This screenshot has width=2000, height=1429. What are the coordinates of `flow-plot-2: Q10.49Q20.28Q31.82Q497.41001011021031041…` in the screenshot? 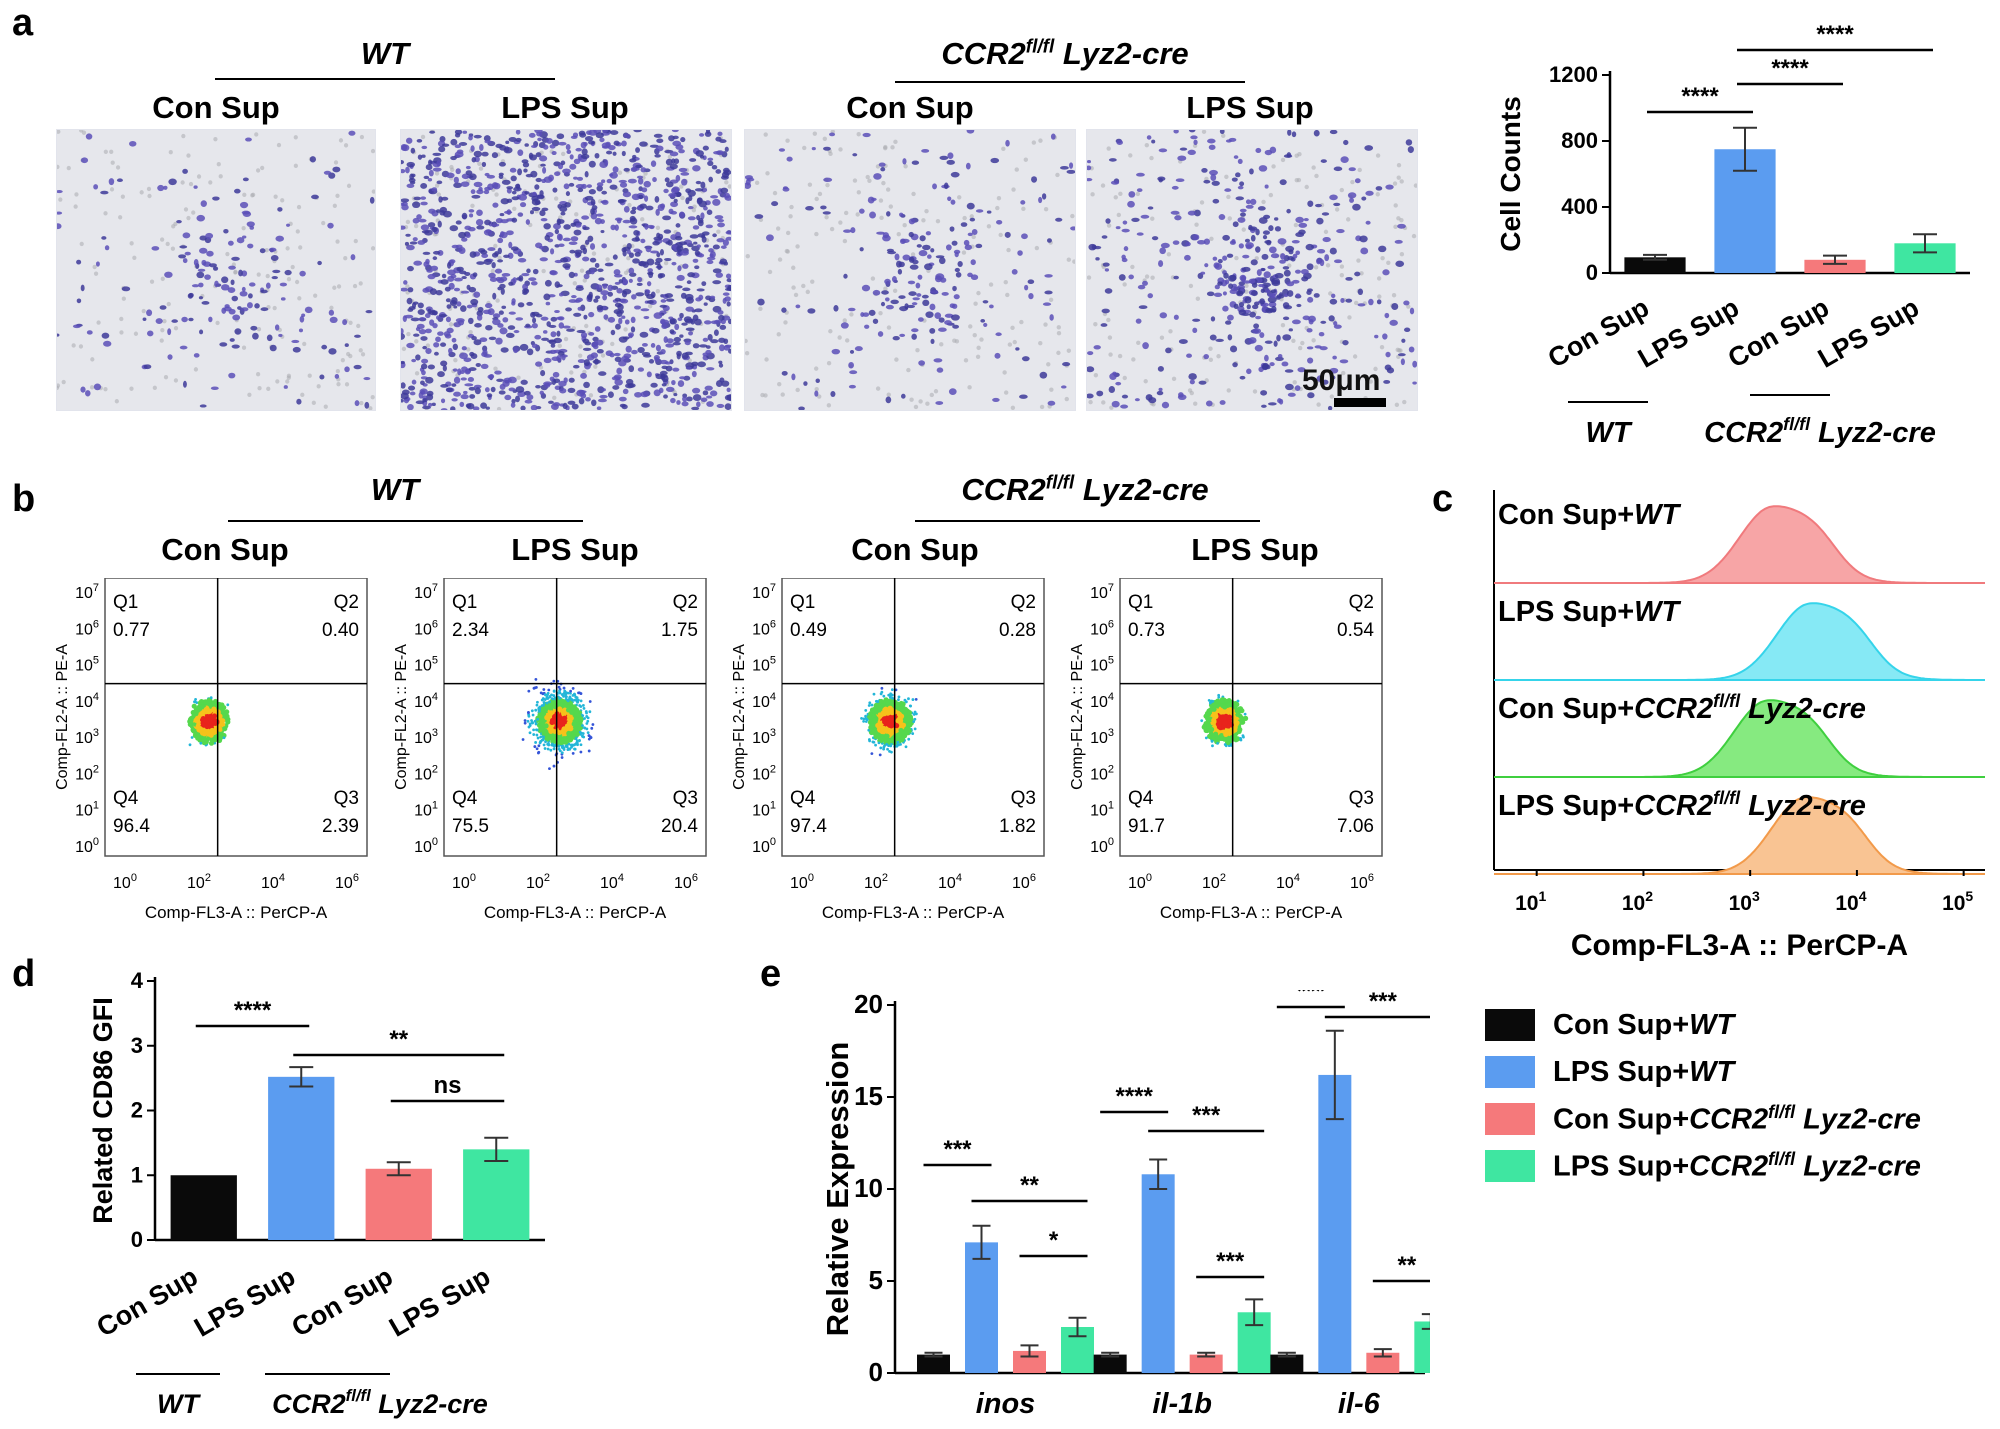 It's located at (888, 750).